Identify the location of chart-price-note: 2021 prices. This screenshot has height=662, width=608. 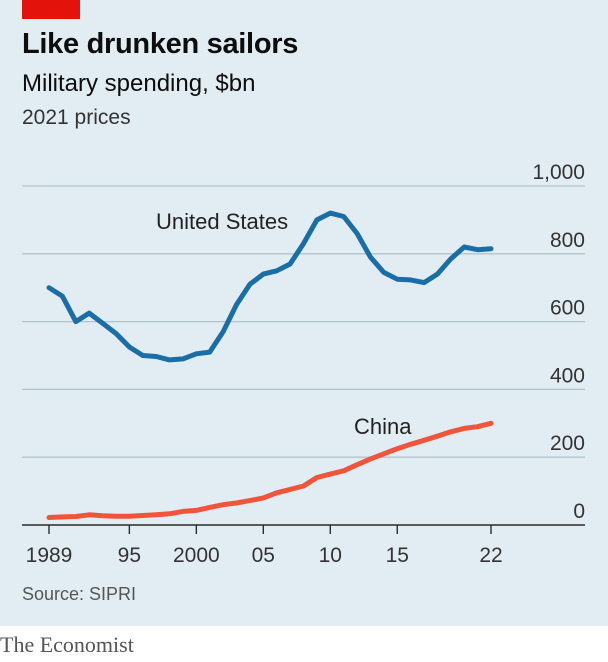
(76, 117).